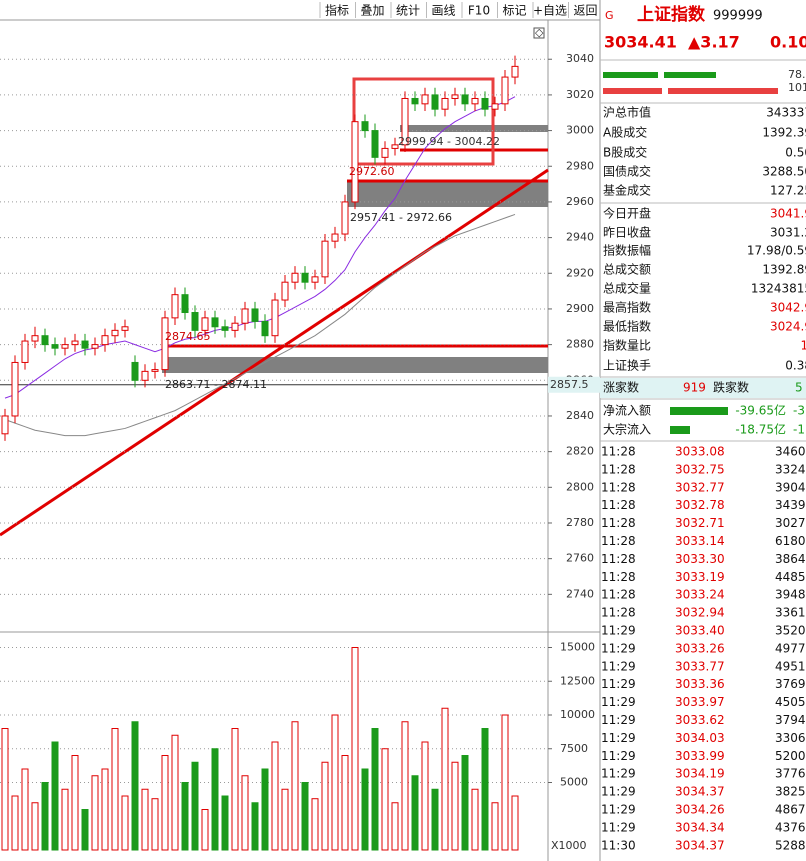 The width and height of the screenshot is (806, 861). I want to click on row-value: 3288.50, so click(784, 172).